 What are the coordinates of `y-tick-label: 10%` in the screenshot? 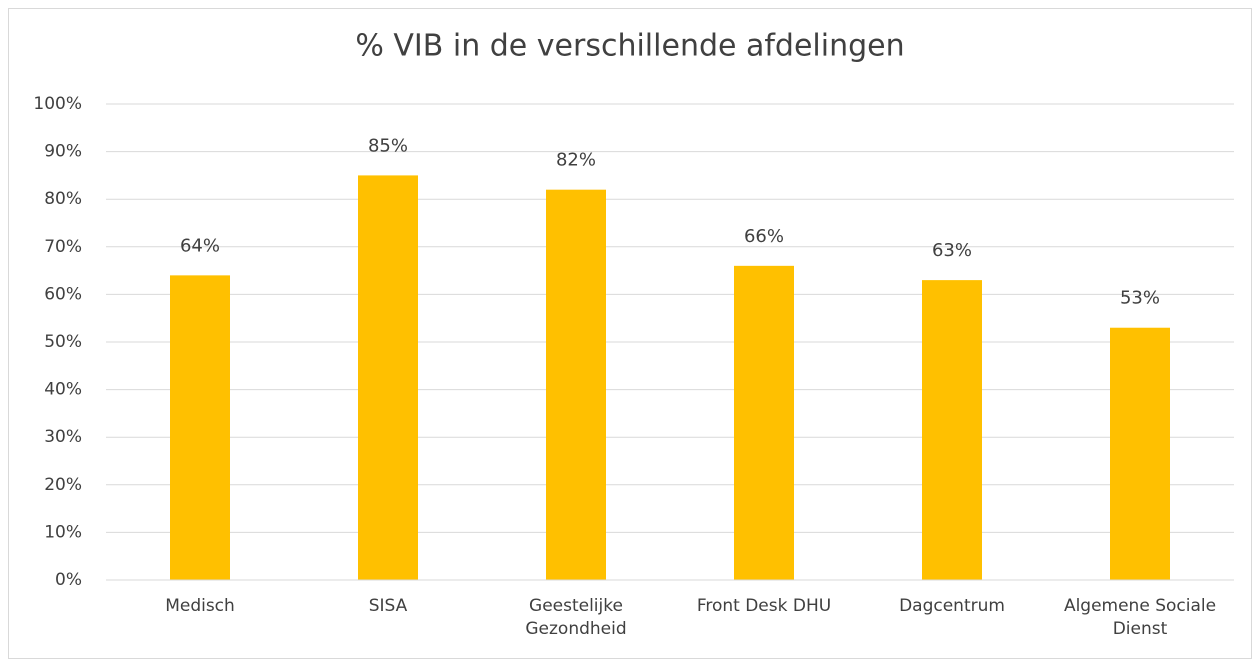 It's located at (63, 532).